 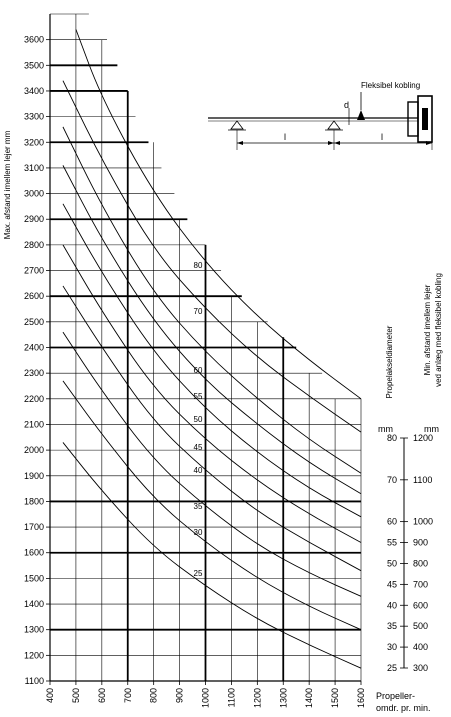 I want to click on x-tick-label-700: 700, so click(x=128, y=695).